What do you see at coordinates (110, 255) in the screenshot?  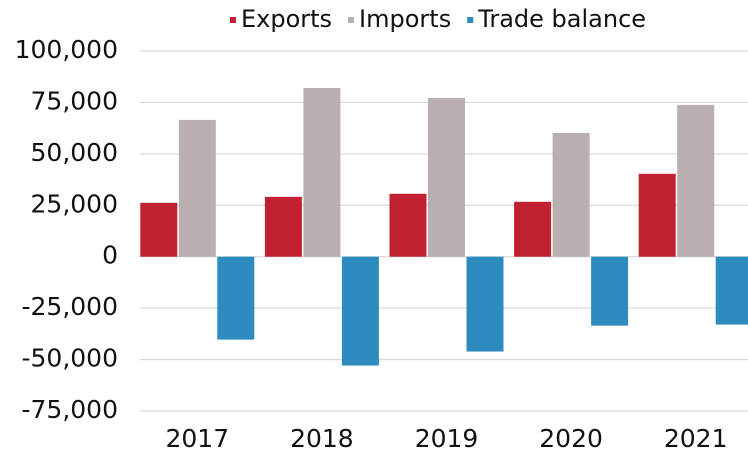 I see `y-tick-label: 0` at bounding box center [110, 255].